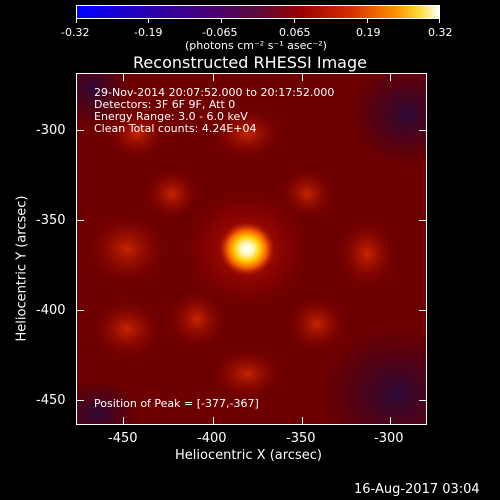 The height and width of the screenshot is (500, 500). Describe the element at coordinates (175, 128) in the screenshot. I see `clean-total-counts: Clean Total counts: 4.24E+04` at that location.